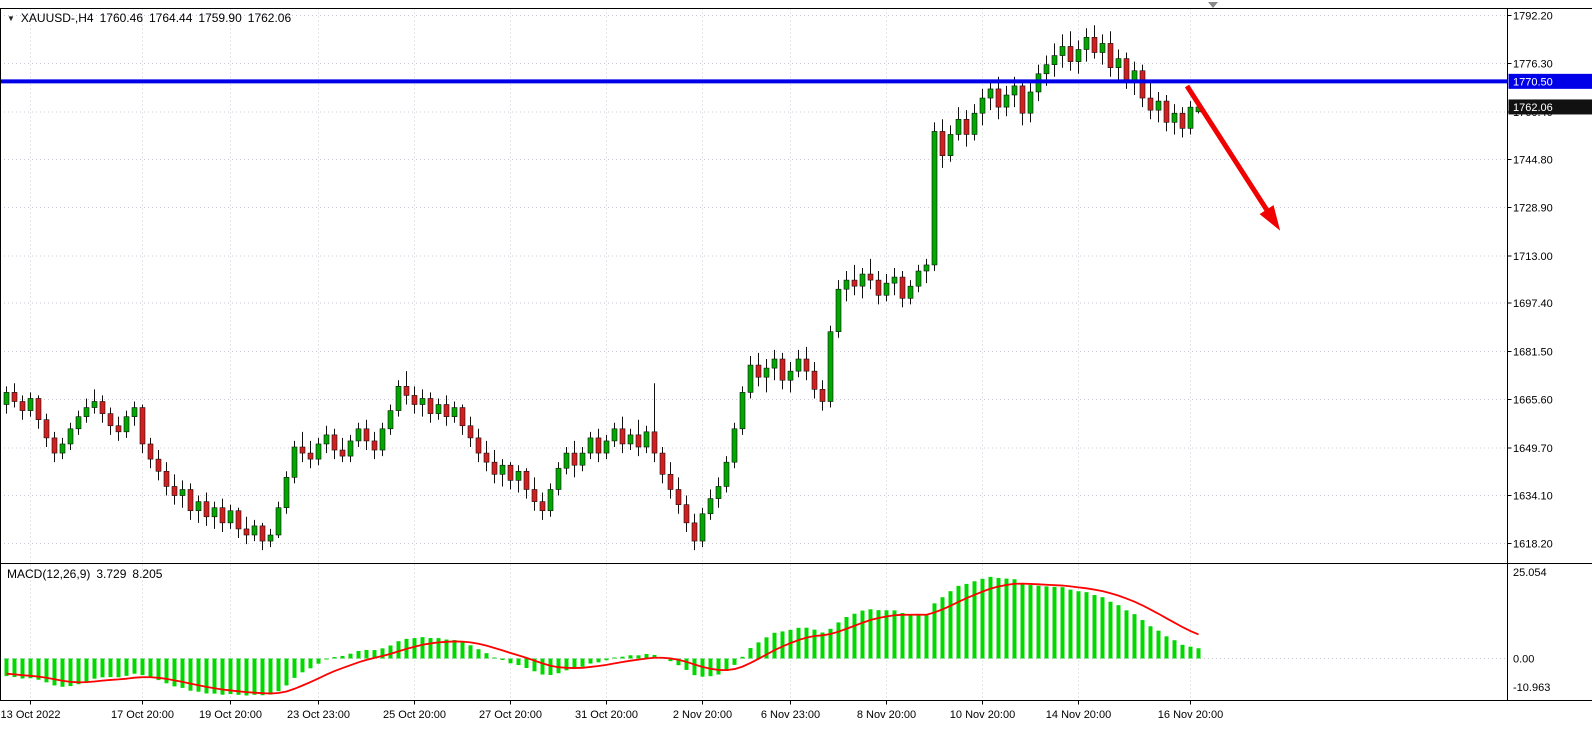 The image size is (1592, 735). I want to click on macd-signal-value: 8.205, so click(147, 574).